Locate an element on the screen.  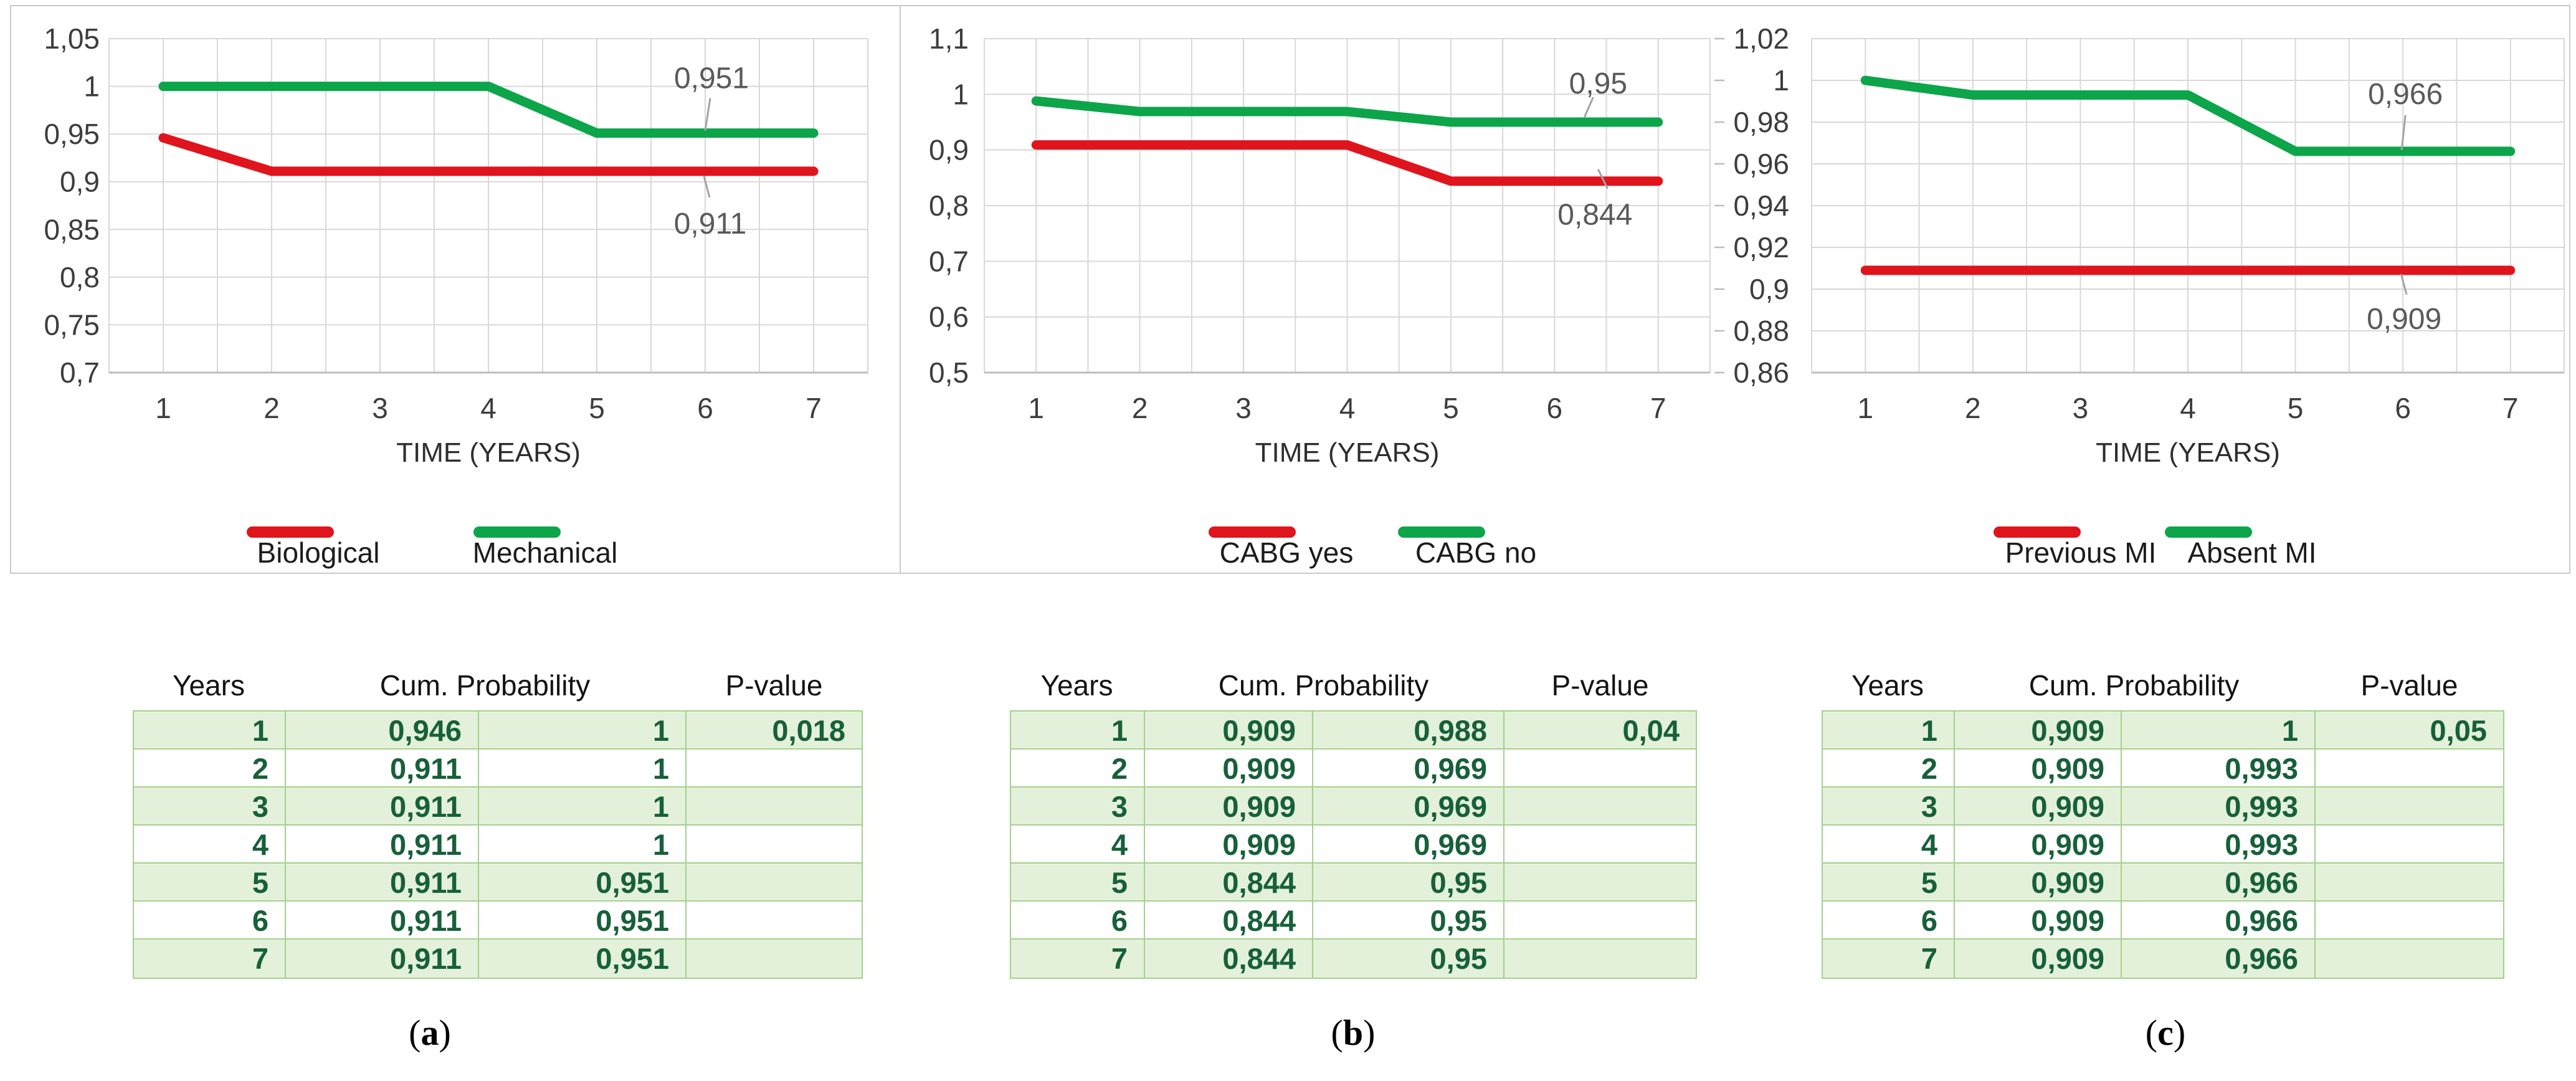
y-tick-label: 0,5 is located at coordinates (949, 373).